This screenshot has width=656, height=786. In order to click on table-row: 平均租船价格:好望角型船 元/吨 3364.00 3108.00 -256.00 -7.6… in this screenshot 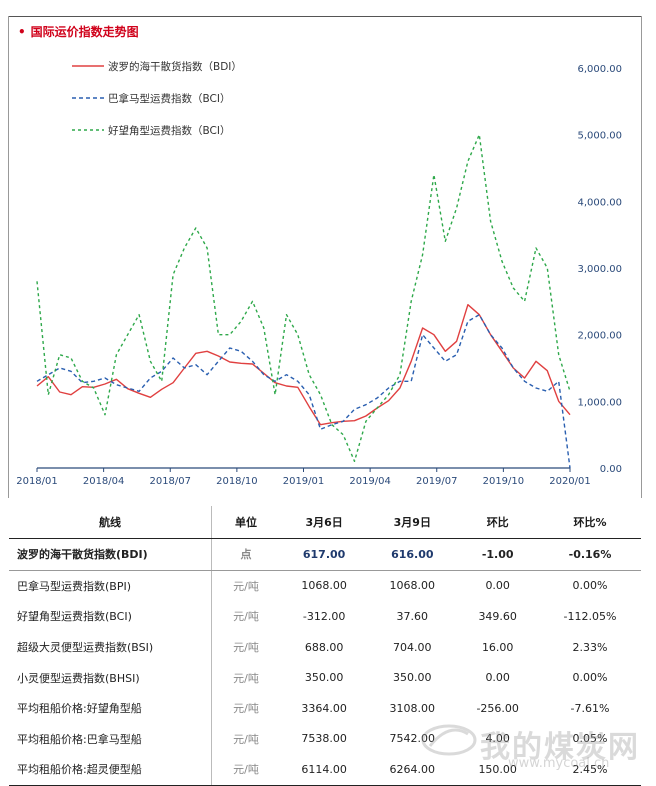, I will do `click(325, 708)`.